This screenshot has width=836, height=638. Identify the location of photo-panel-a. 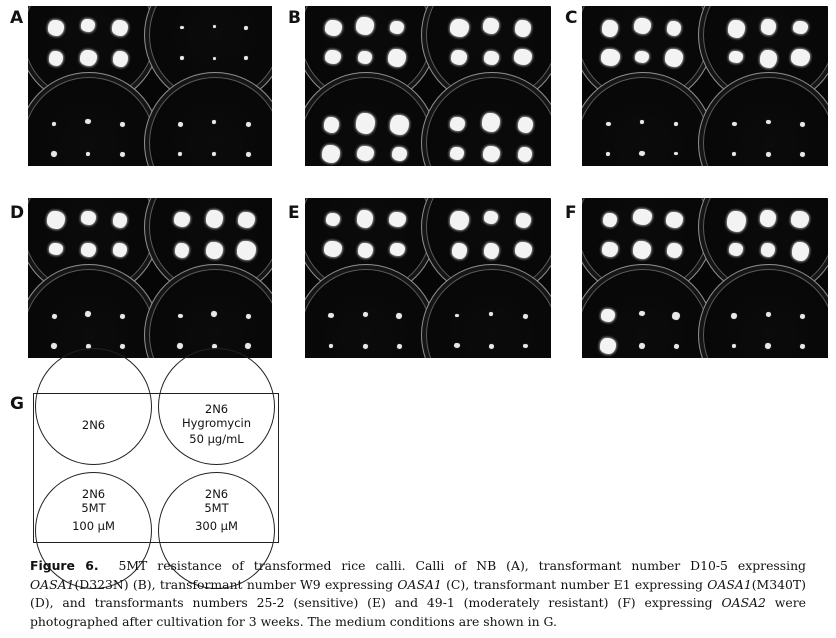
(150, 86).